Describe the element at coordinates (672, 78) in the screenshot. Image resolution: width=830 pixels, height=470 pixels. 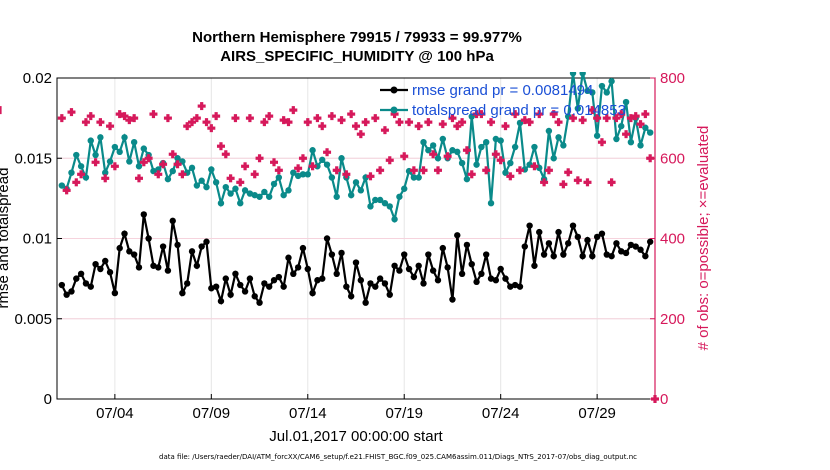
I see `y-tick-label-right: 800` at that location.